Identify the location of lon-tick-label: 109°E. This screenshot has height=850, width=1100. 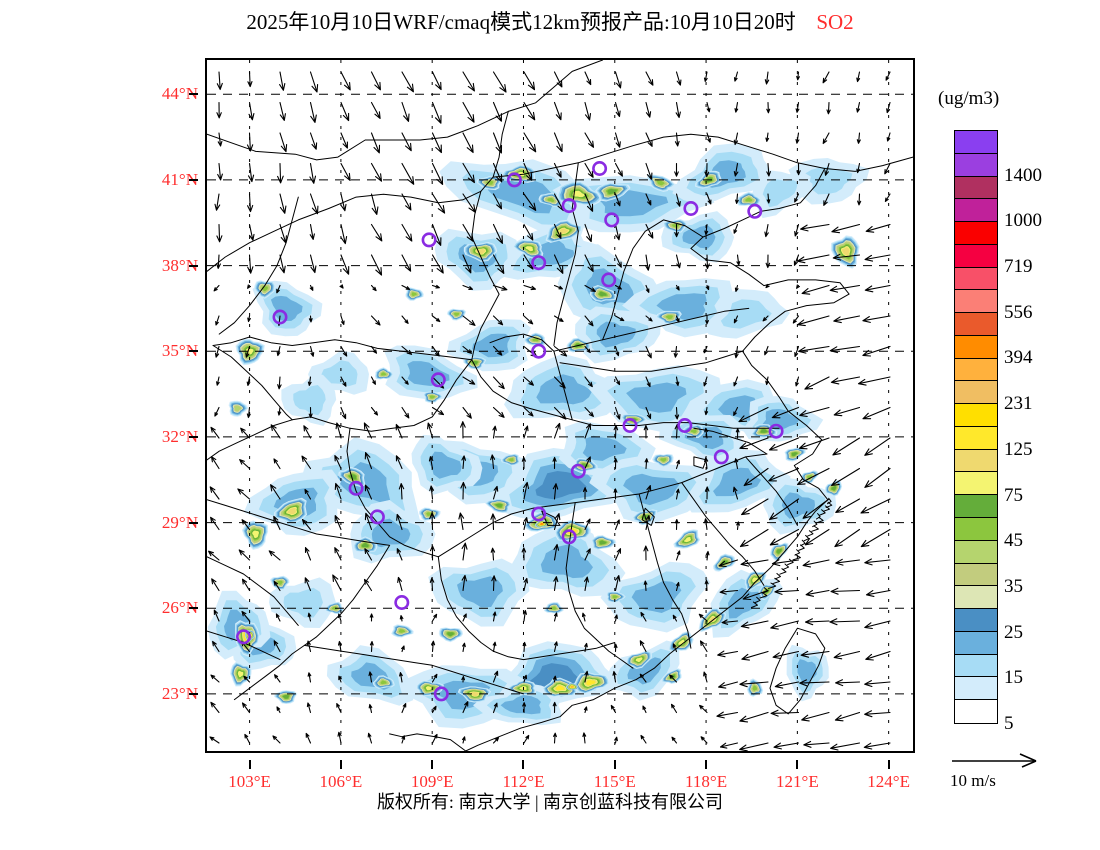
(432, 781).